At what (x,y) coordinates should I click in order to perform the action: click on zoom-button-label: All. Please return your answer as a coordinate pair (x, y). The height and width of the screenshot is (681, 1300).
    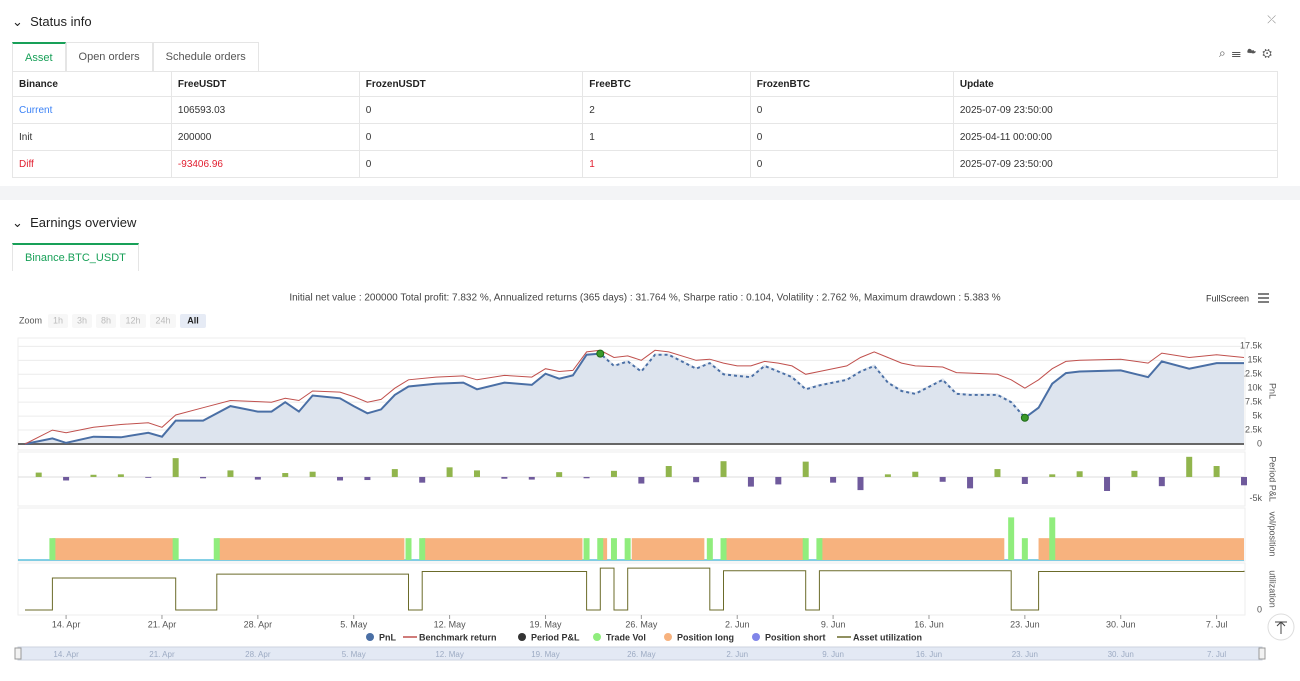
    Looking at the image, I should click on (193, 320).